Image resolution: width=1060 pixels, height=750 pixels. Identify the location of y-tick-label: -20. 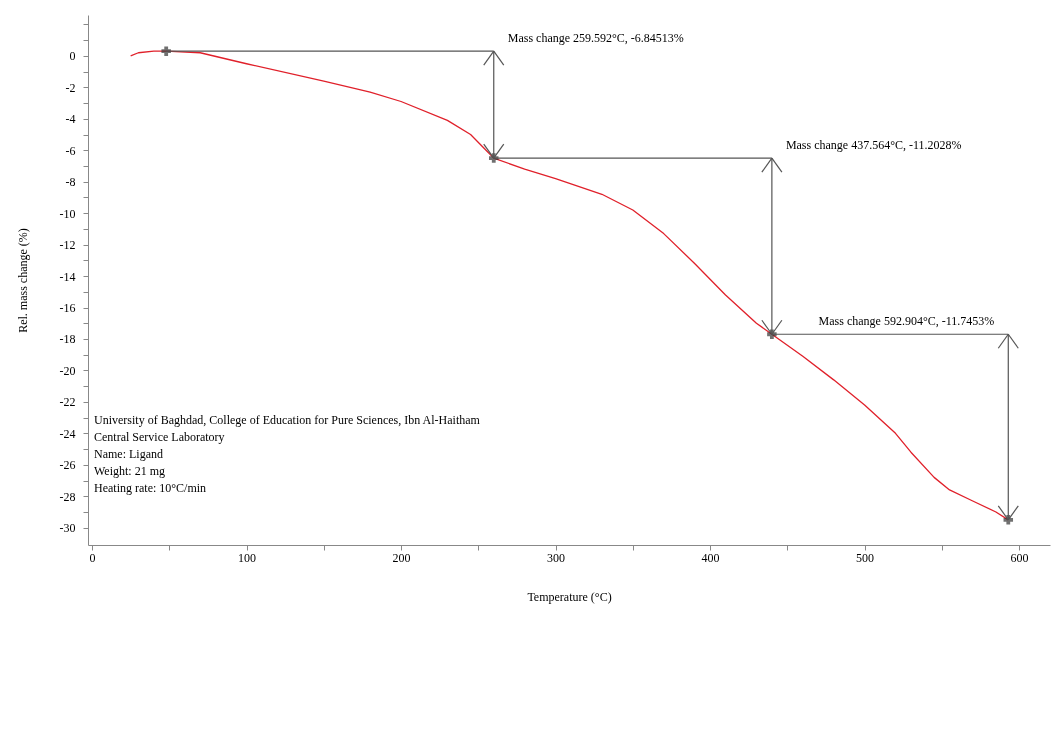
(67, 370).